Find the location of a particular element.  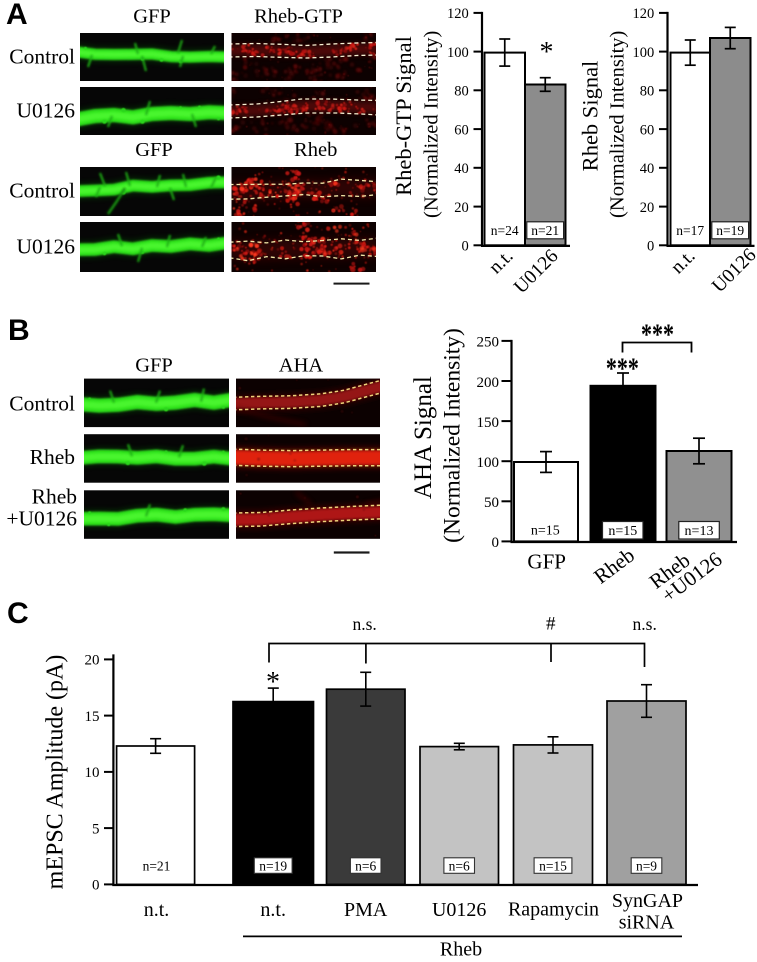

svg-text: Rheb-GTP is located at coordinates (298, 17).